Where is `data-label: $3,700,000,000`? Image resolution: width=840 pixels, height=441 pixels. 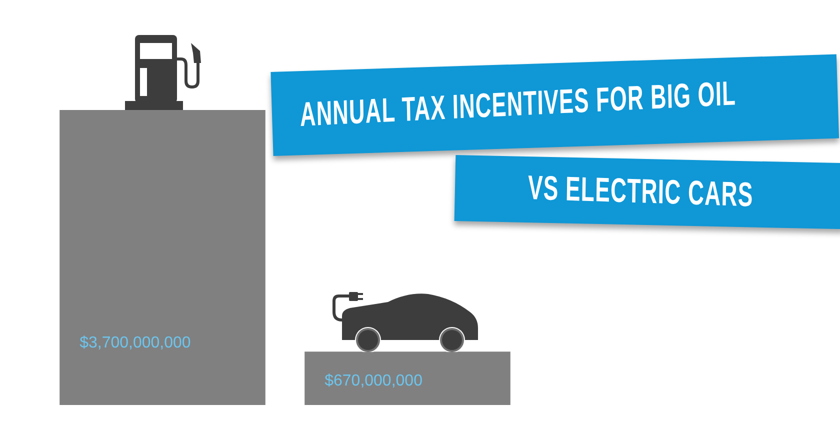
data-label: $3,700,000,000 is located at coordinates (135, 343).